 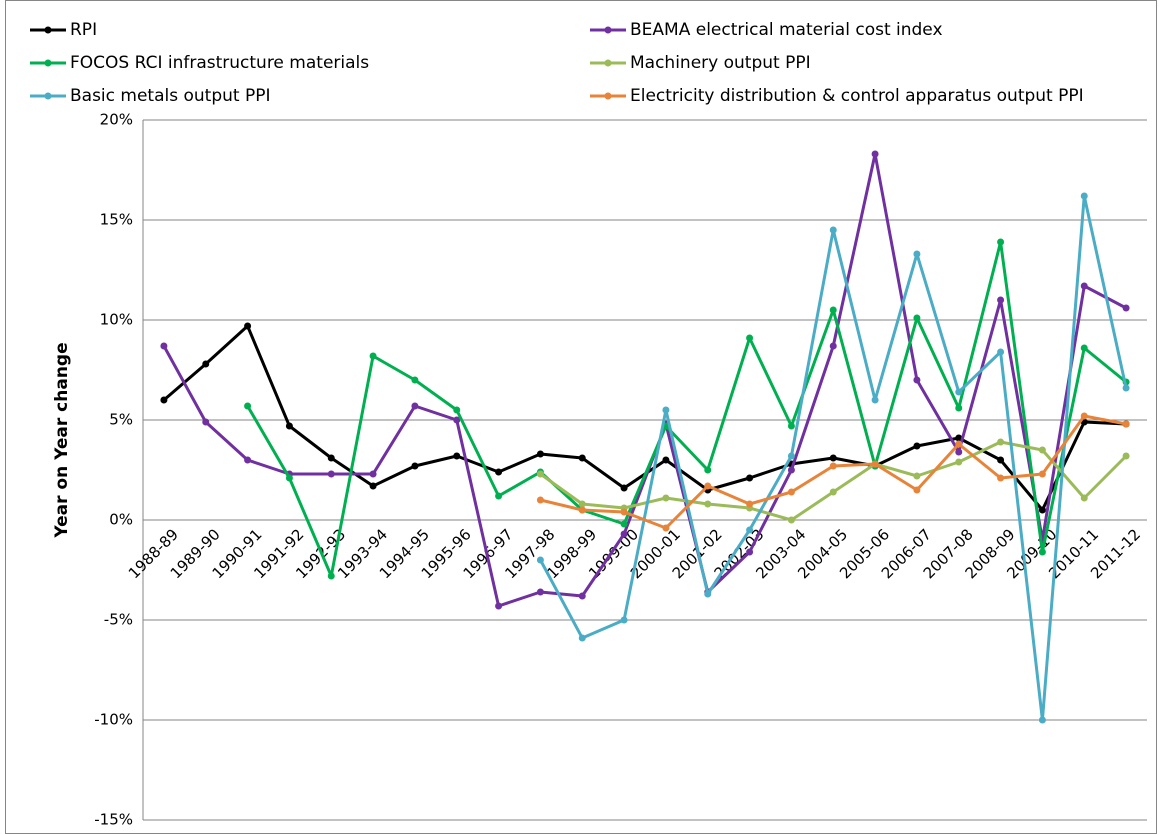 What do you see at coordinates (720, 63) in the screenshot?
I see `legend-label: Machinery output PPI` at bounding box center [720, 63].